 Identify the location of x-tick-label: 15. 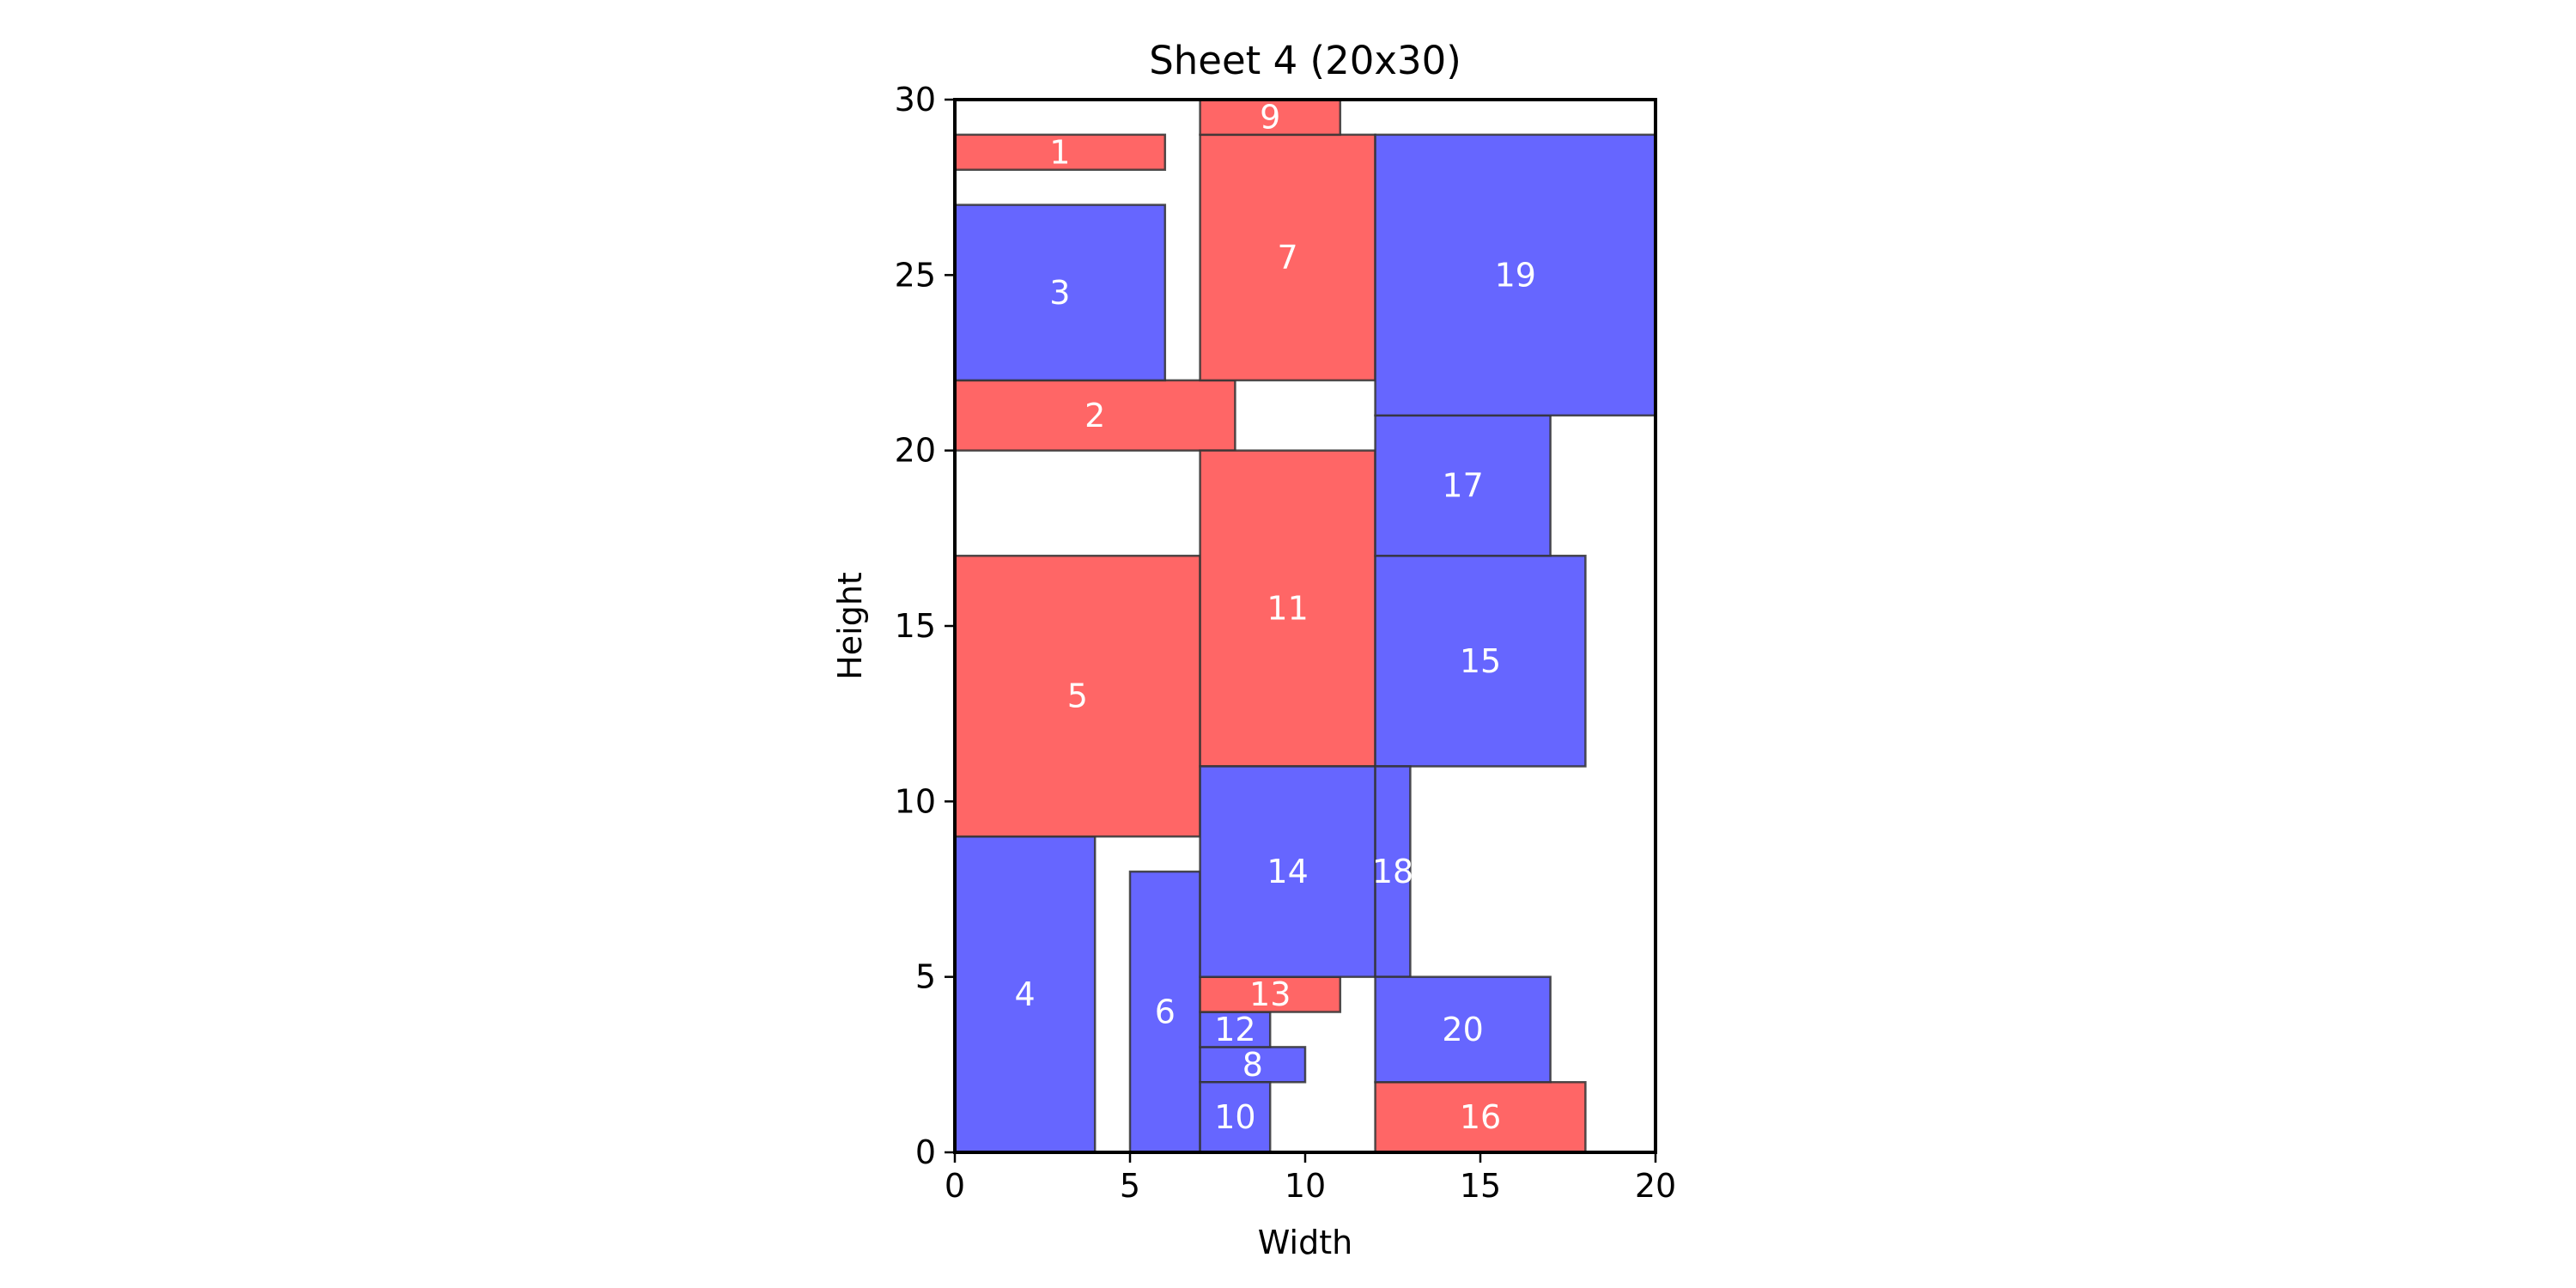
(1481, 1186).